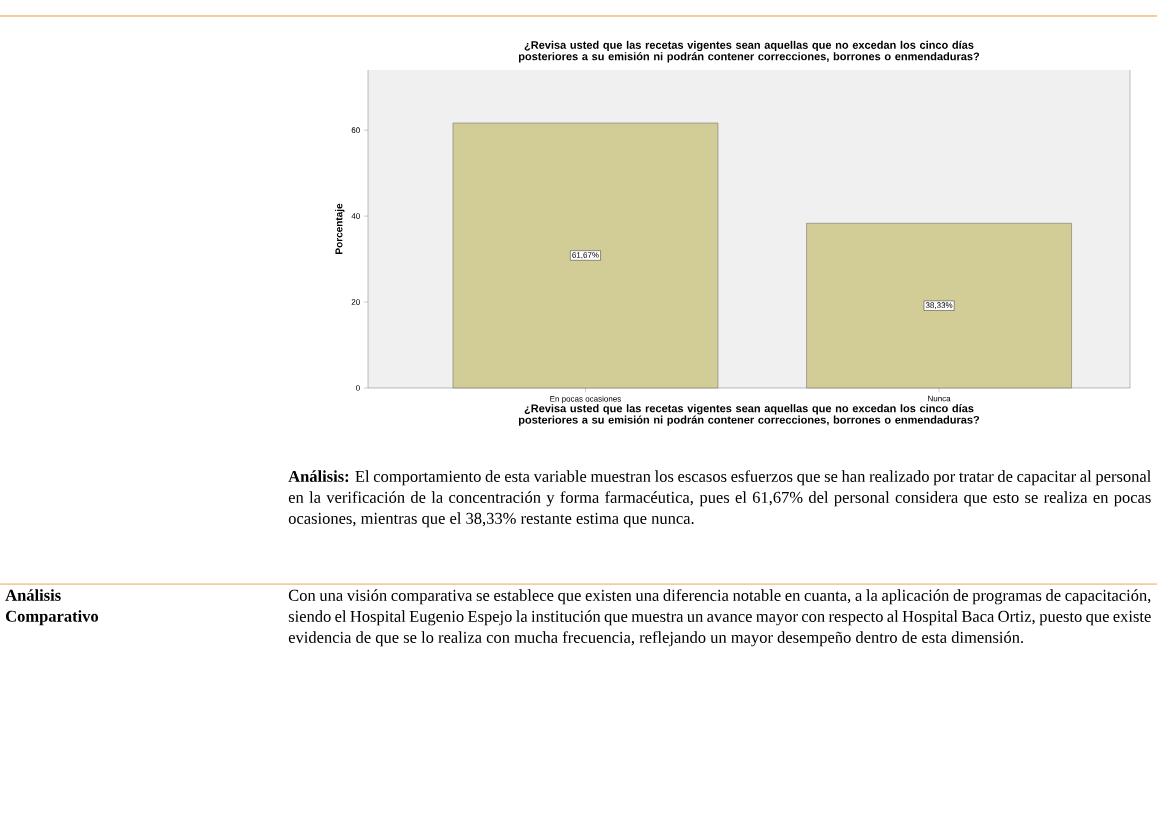 The width and height of the screenshot is (1157, 838). Describe the element at coordinates (585, 399) in the screenshot. I see `x-tick-label: En pocas ocasiones` at that location.